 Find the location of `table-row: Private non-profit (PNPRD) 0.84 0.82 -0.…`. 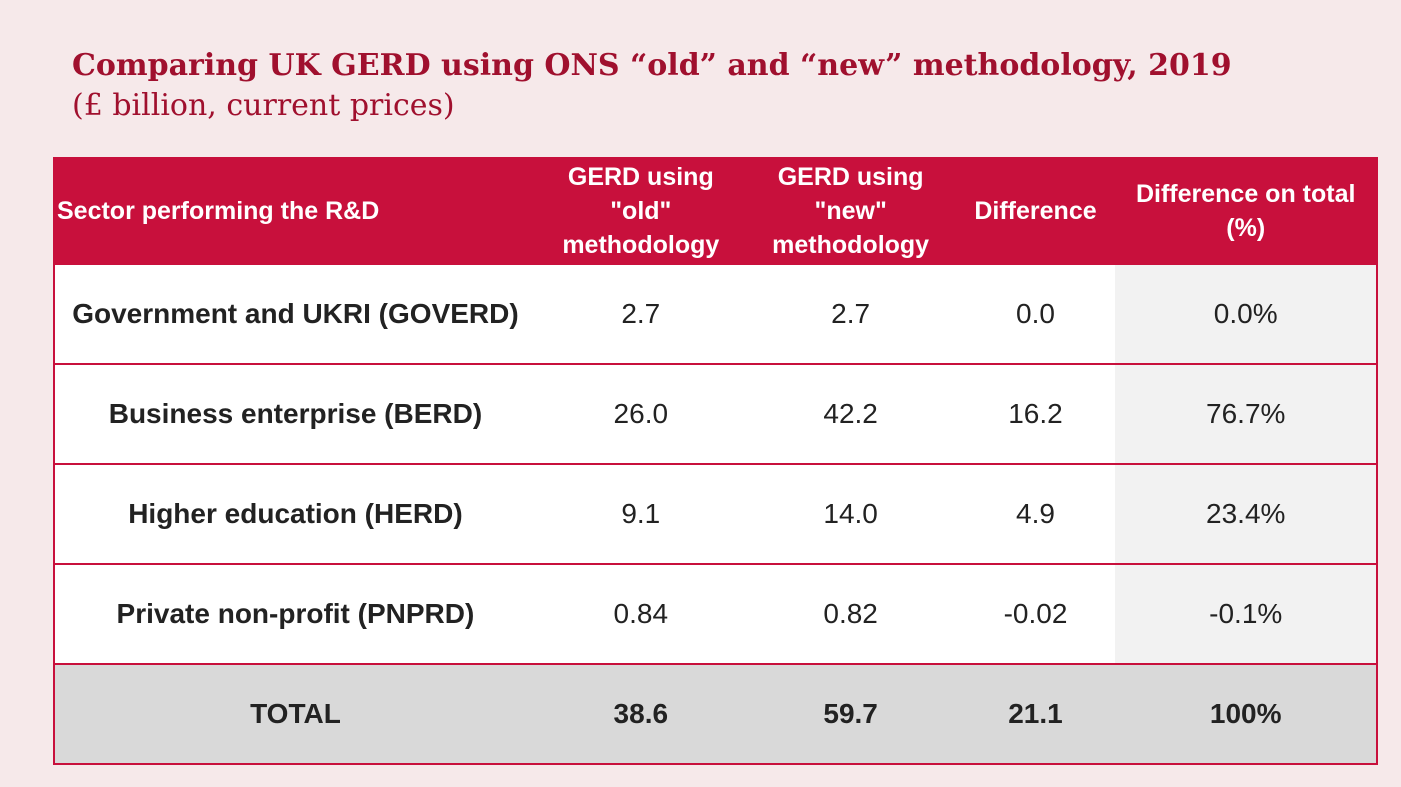

table-row: Private non-profit (PNPRD) 0.84 0.82 -0.… is located at coordinates (715, 614).